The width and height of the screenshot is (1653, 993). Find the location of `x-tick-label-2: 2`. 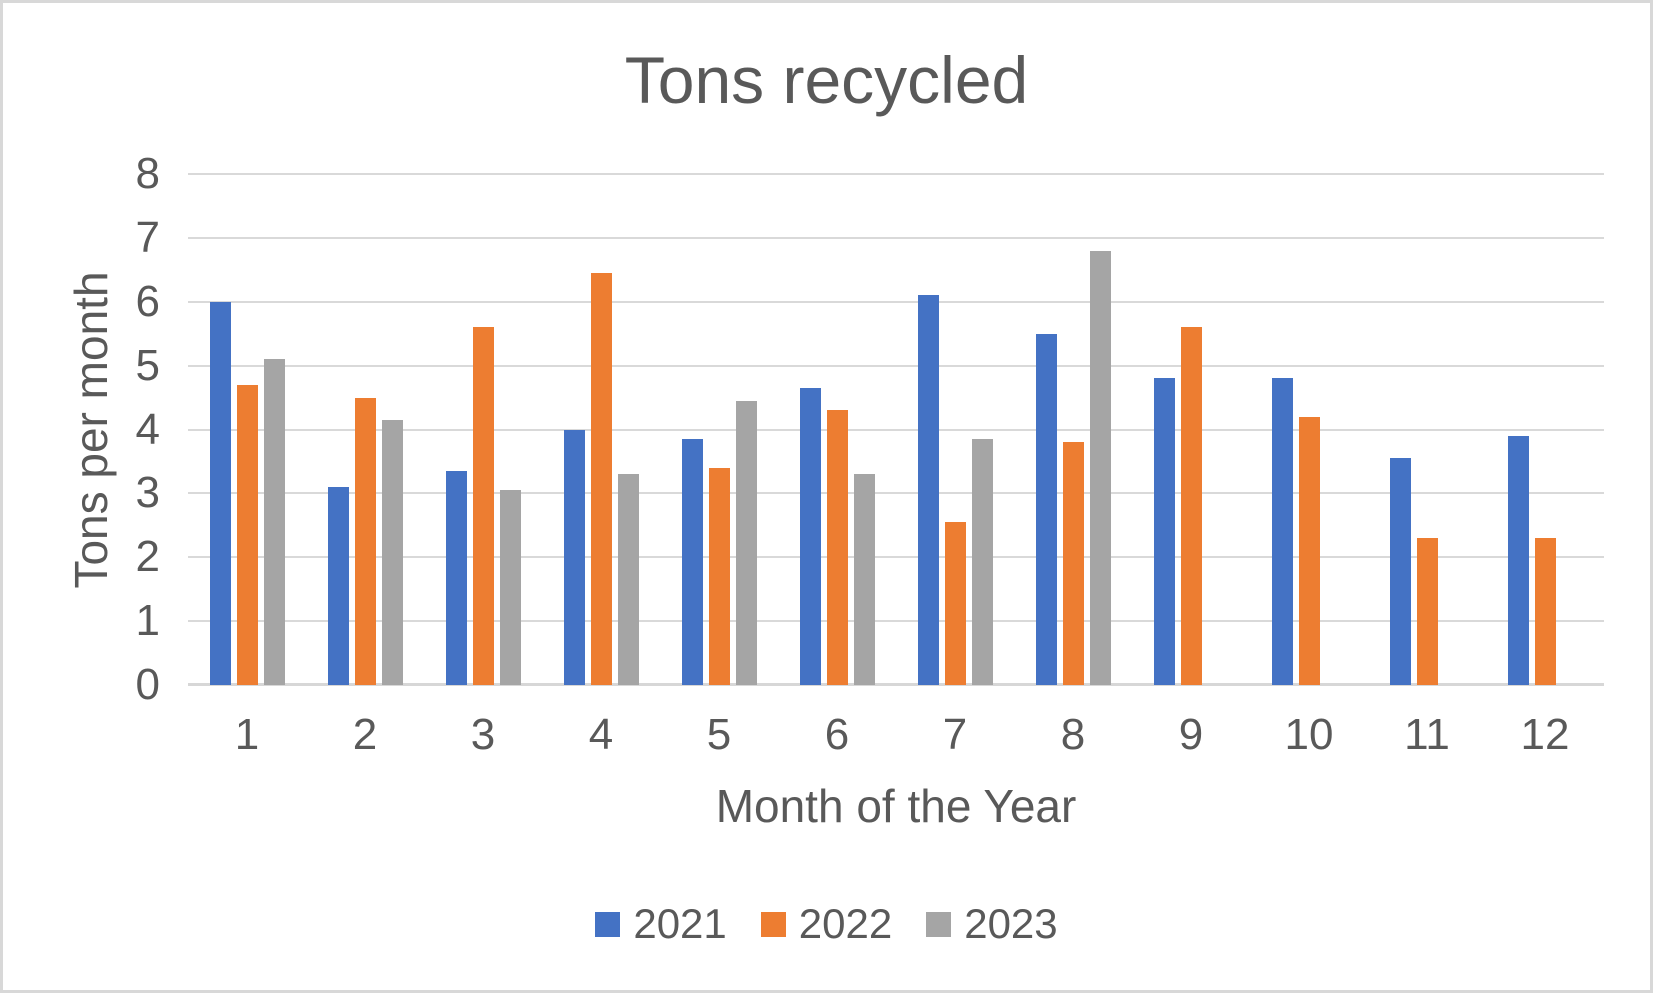

x-tick-label-2: 2 is located at coordinates (365, 734).